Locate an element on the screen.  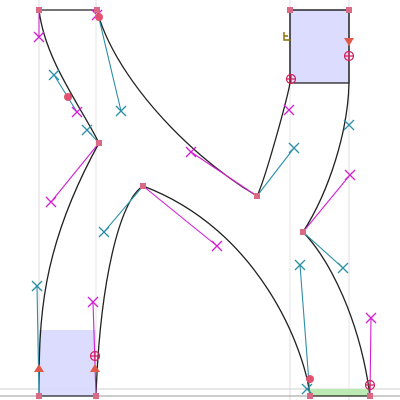
baseline-band is located at coordinates (340, 392).